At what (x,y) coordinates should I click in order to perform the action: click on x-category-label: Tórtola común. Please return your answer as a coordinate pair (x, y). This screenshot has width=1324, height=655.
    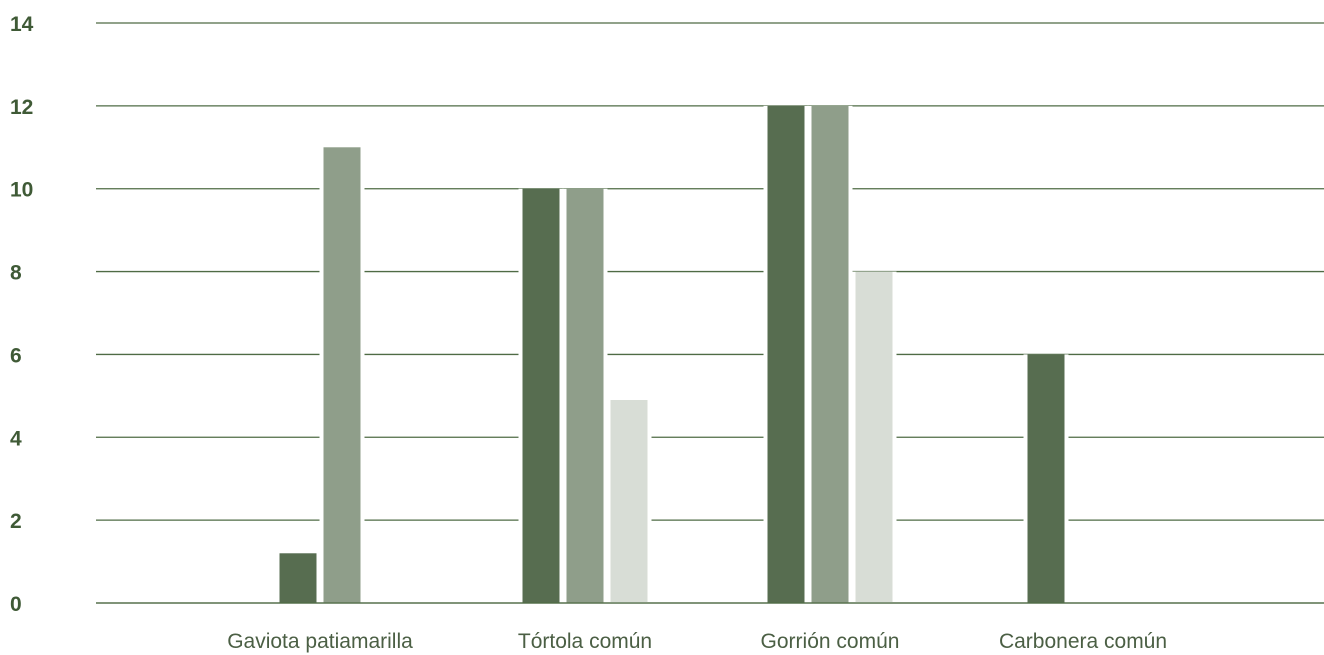
    Looking at the image, I should click on (585, 641).